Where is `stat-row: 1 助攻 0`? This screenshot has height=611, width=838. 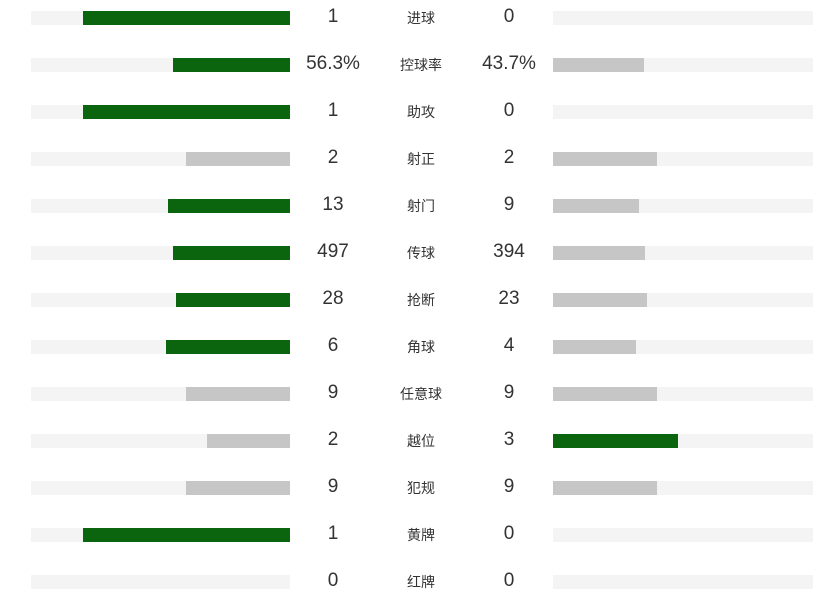 stat-row: 1 助攻 0 is located at coordinates (419, 117).